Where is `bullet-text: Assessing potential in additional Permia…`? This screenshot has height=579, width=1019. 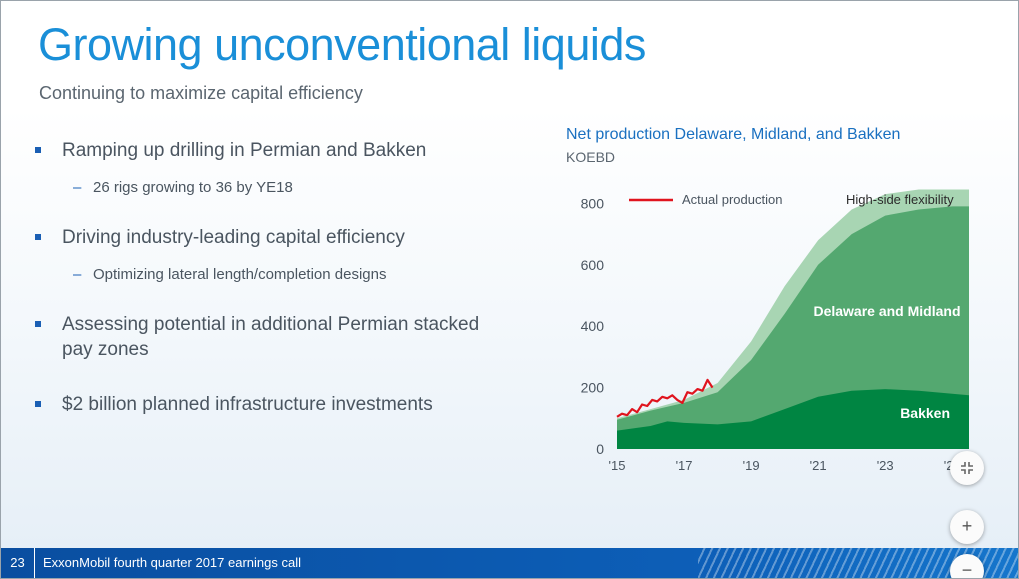 bullet-text: Assessing potential in additional Permia… is located at coordinates (271, 337).